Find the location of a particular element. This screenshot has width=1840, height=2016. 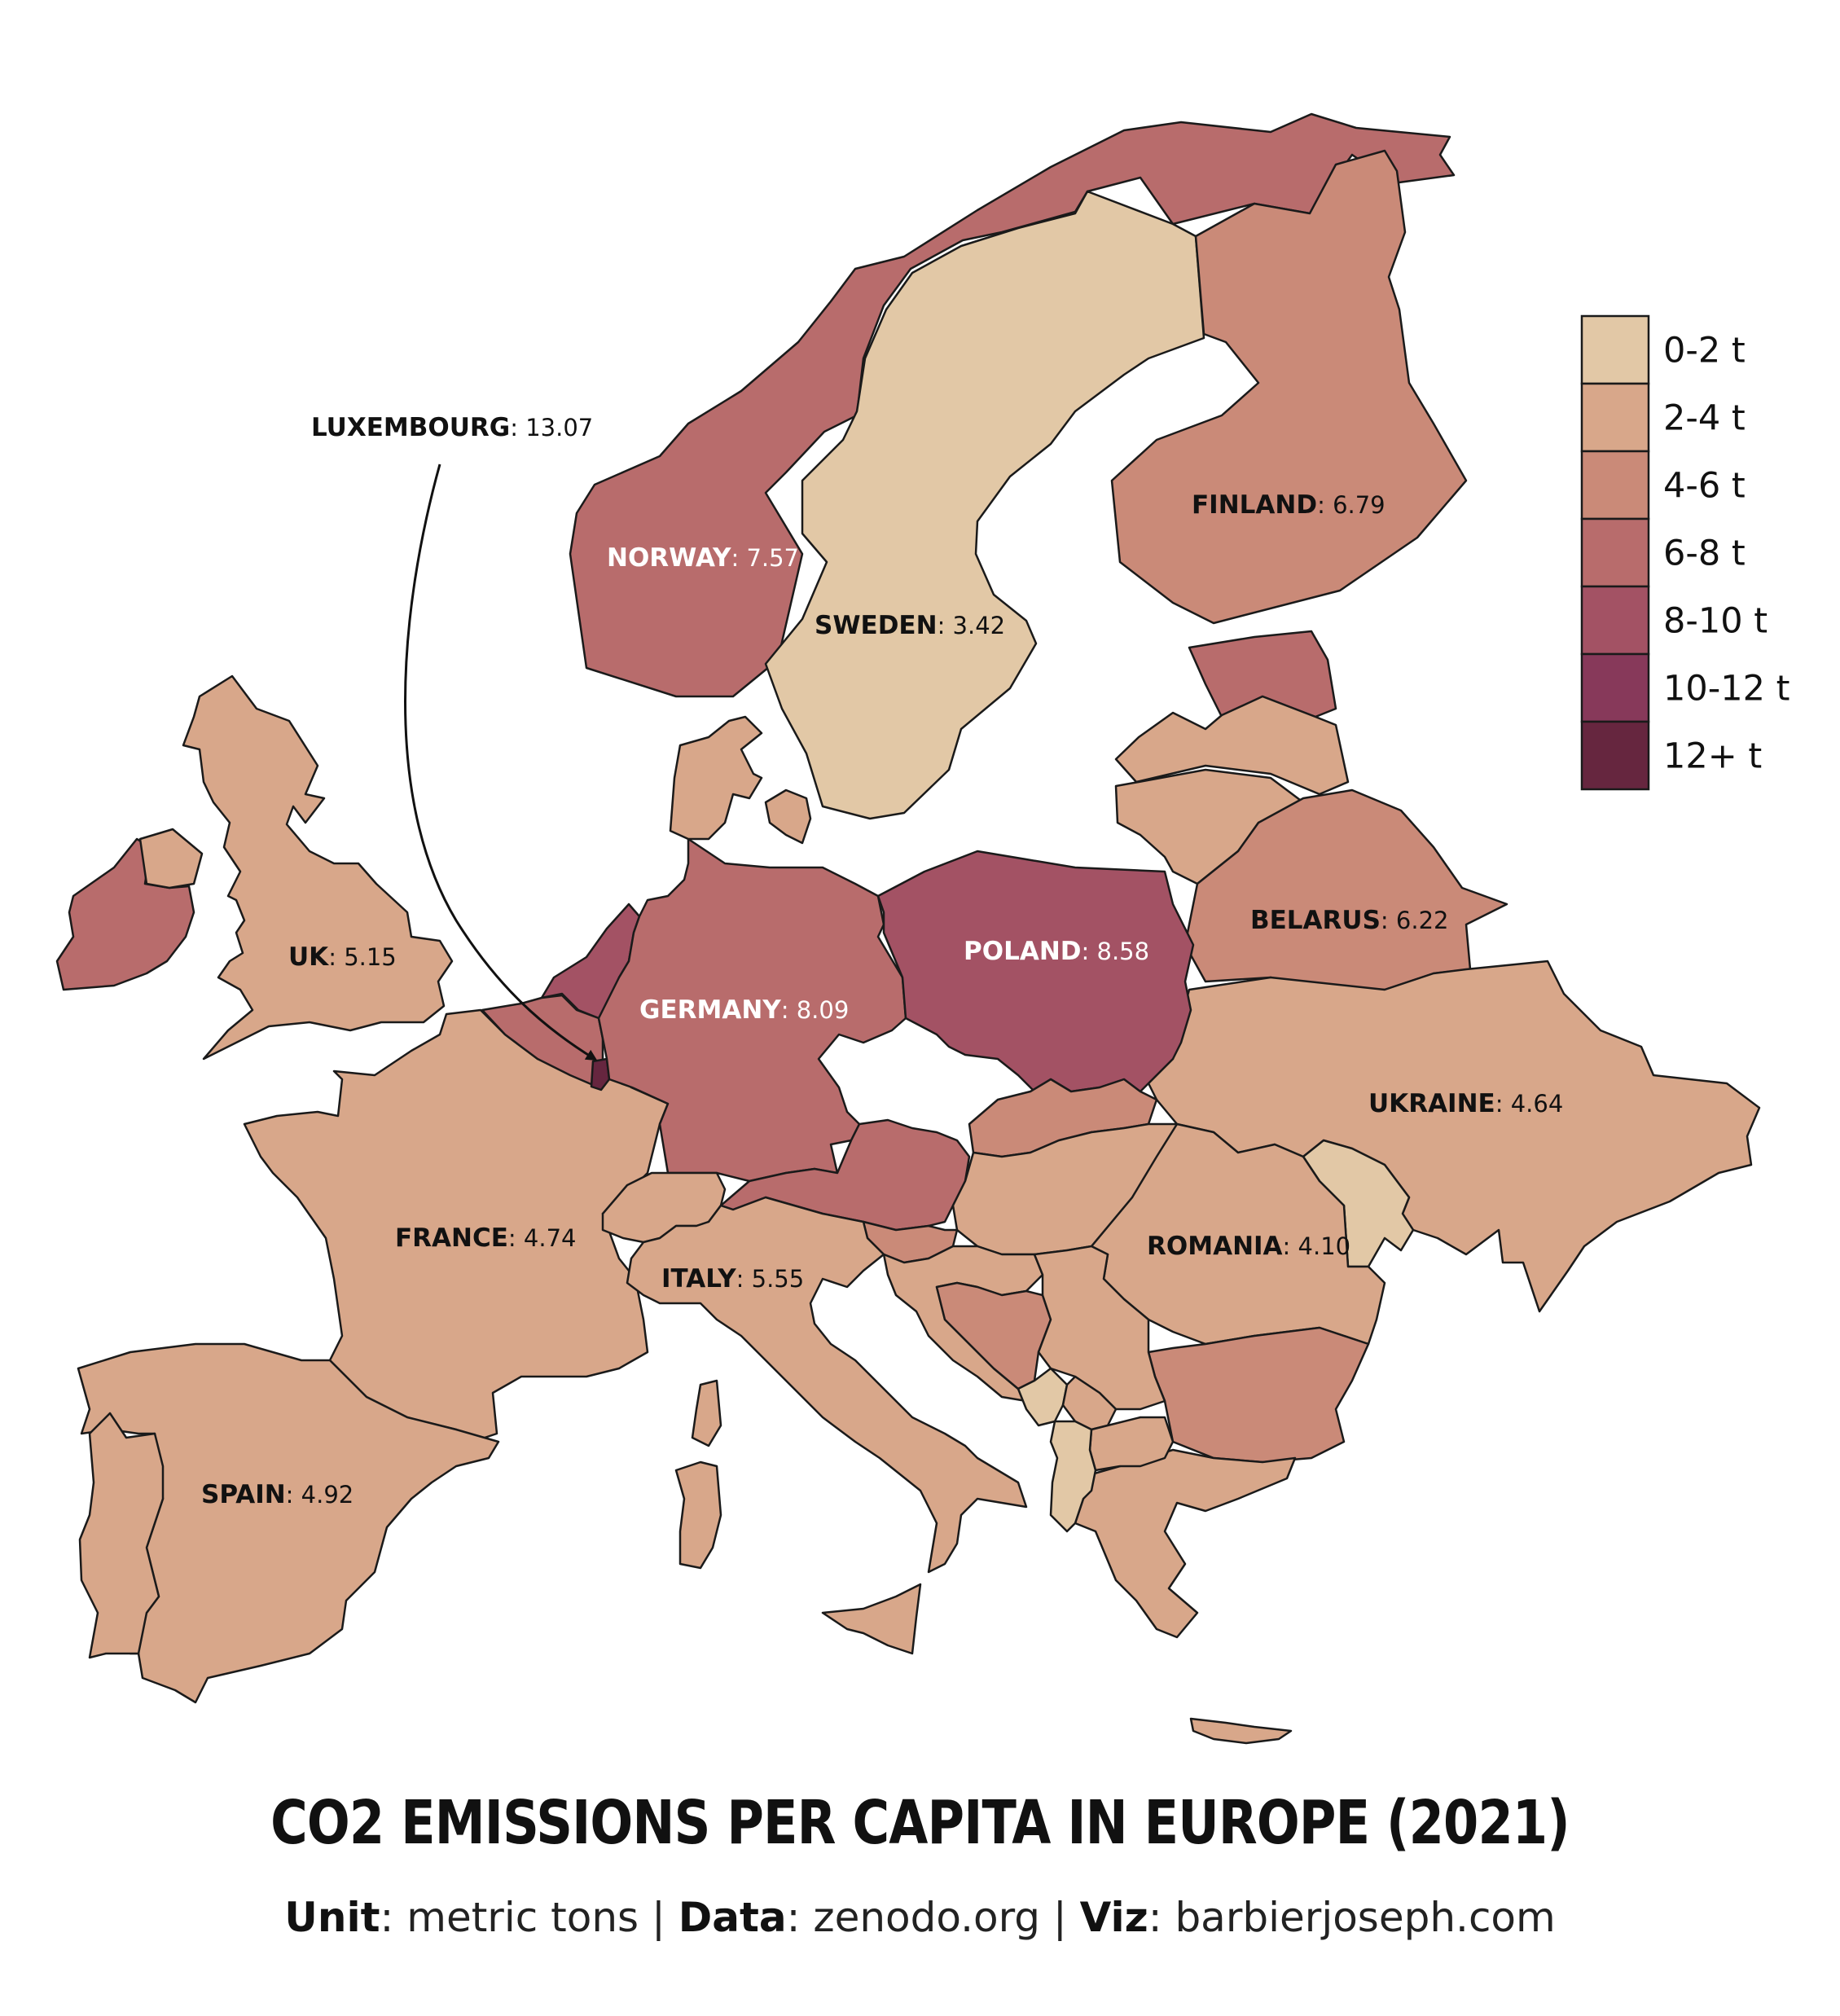

country-name: NORWAY is located at coordinates (669, 558).